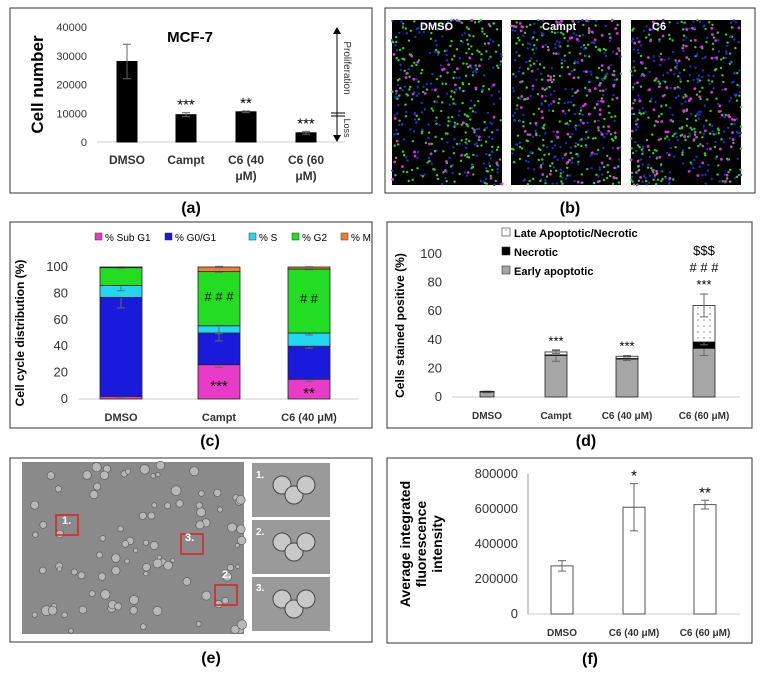 Image resolution: width=763 pixels, height=673 pixels. Describe the element at coordinates (496, 508) in the screenshot. I see `y-tick-label: 600000` at that location.